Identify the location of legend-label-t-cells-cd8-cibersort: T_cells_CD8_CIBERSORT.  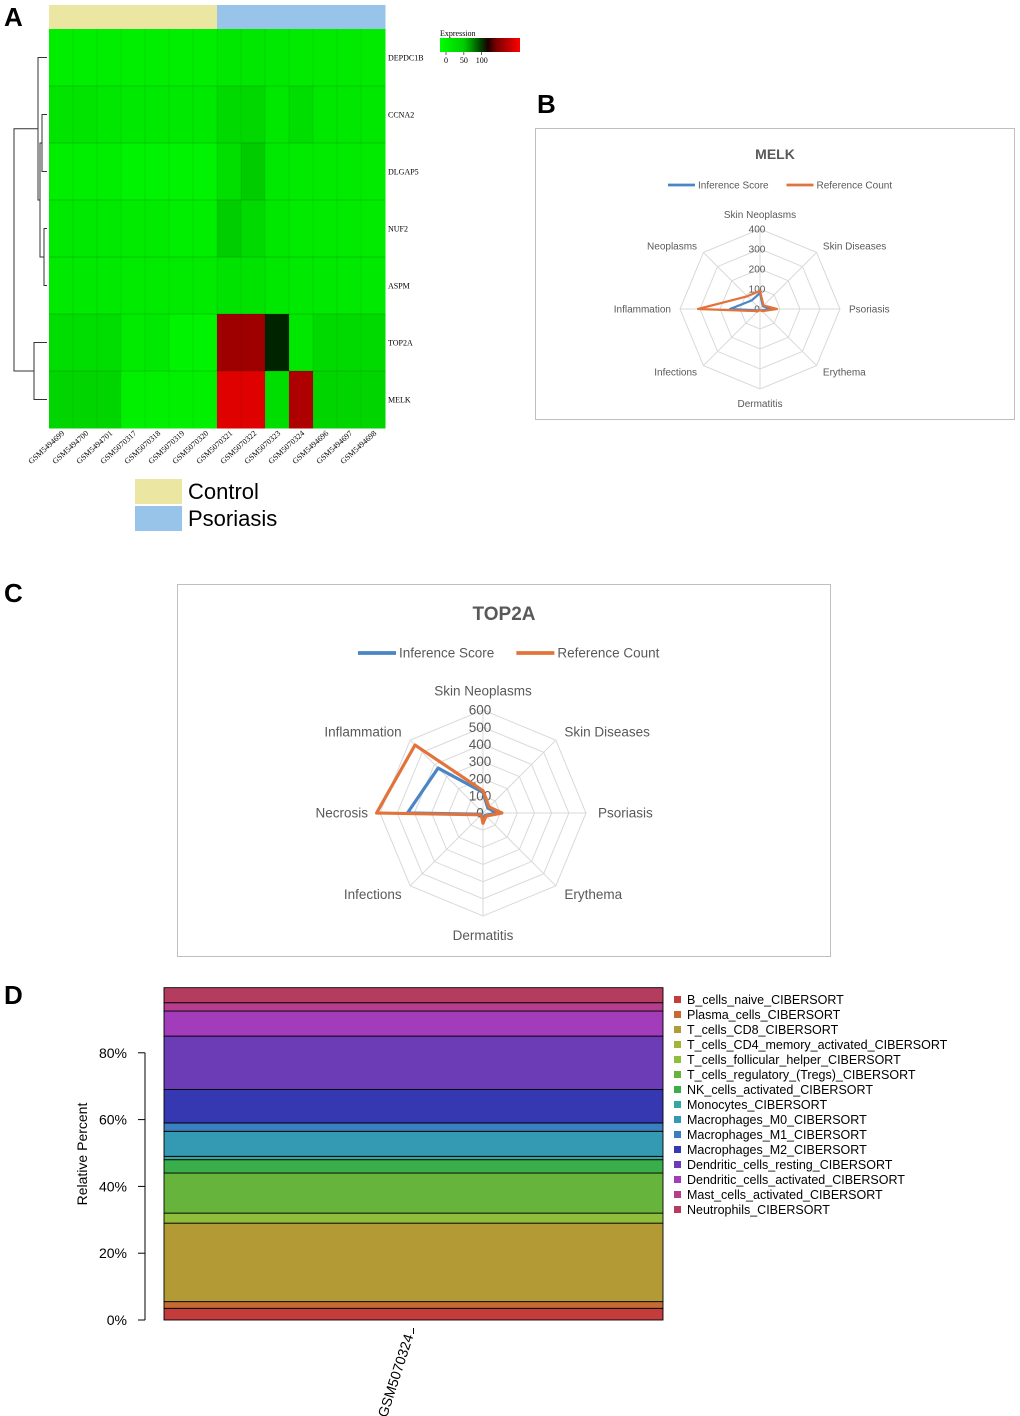
(763, 1030).